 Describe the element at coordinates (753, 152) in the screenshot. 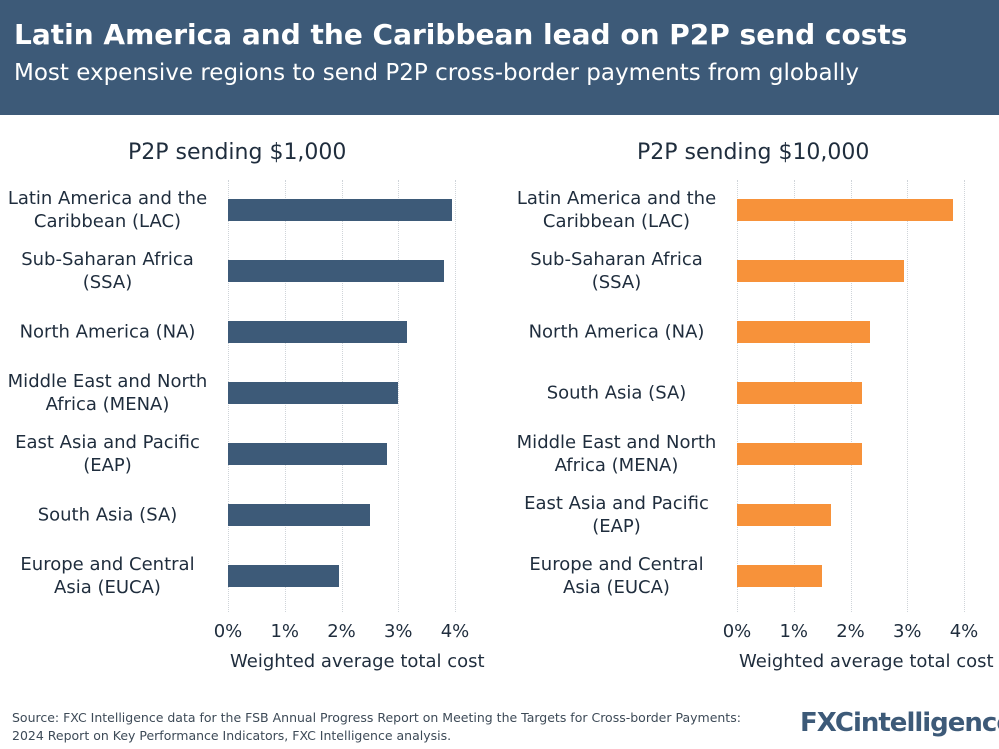

I see `chart-title: P2P sending $10,000` at that location.